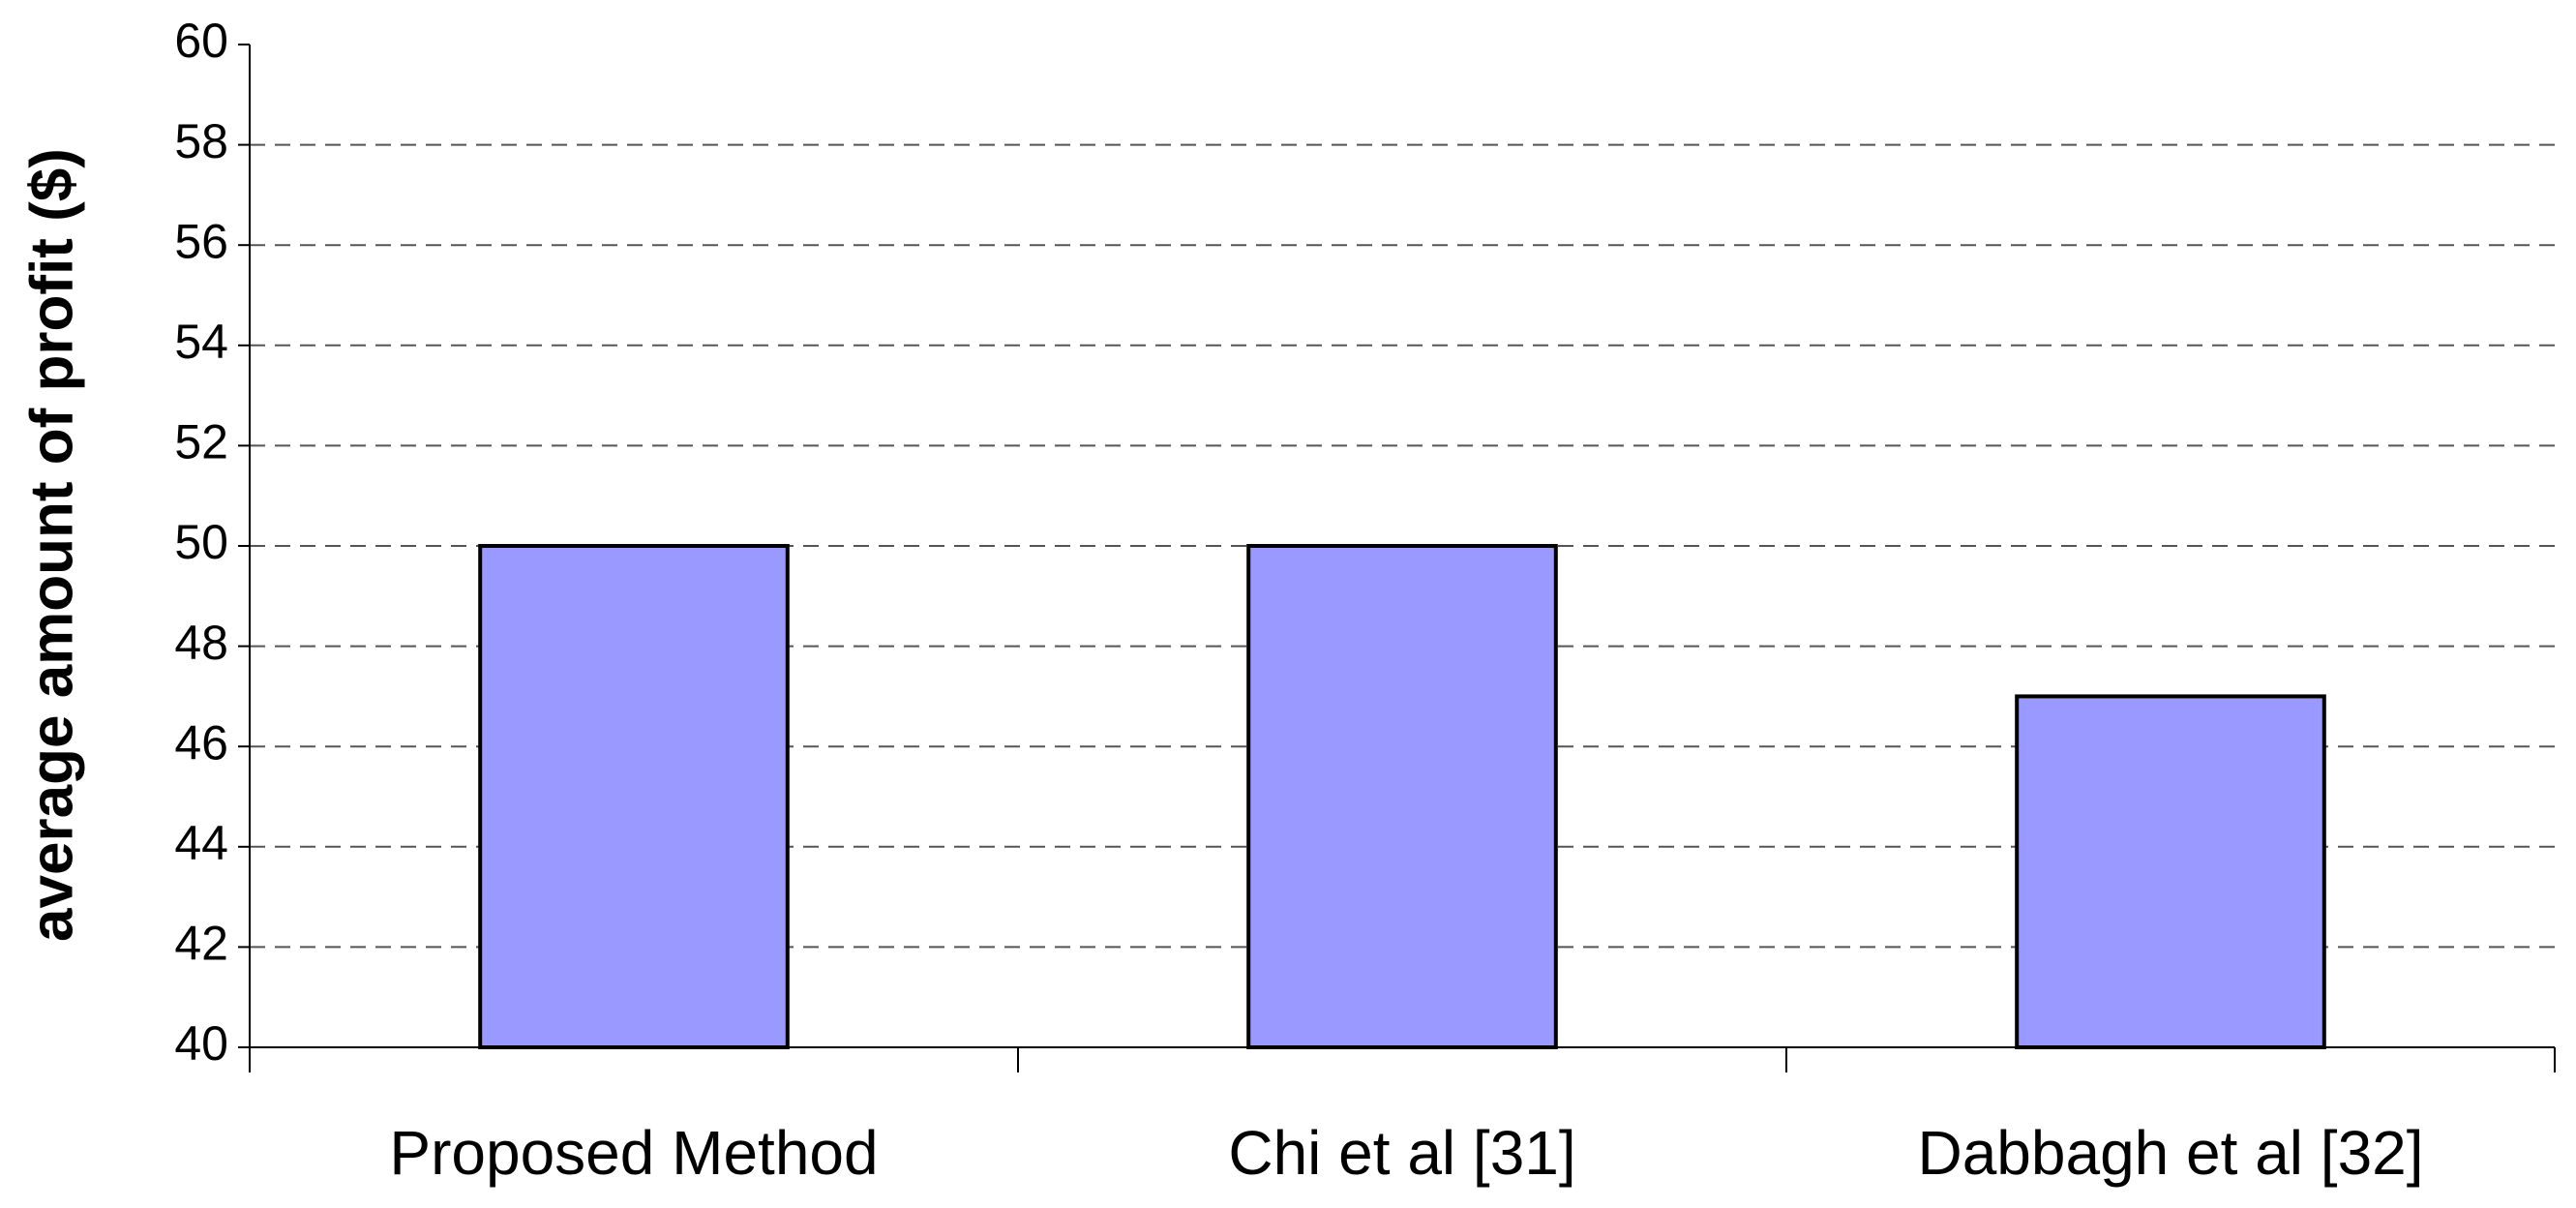 Image resolution: width=2576 pixels, height=1208 pixels. I want to click on x-tick-label: Chi et al [31], so click(1401, 1153).